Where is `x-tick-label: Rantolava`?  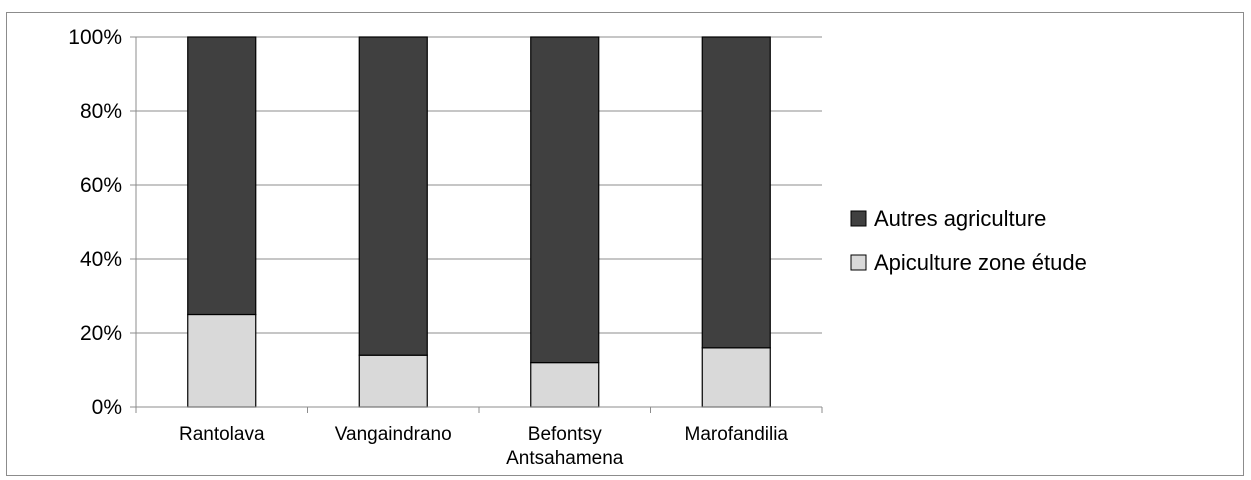 x-tick-label: Rantolava is located at coordinates (222, 434).